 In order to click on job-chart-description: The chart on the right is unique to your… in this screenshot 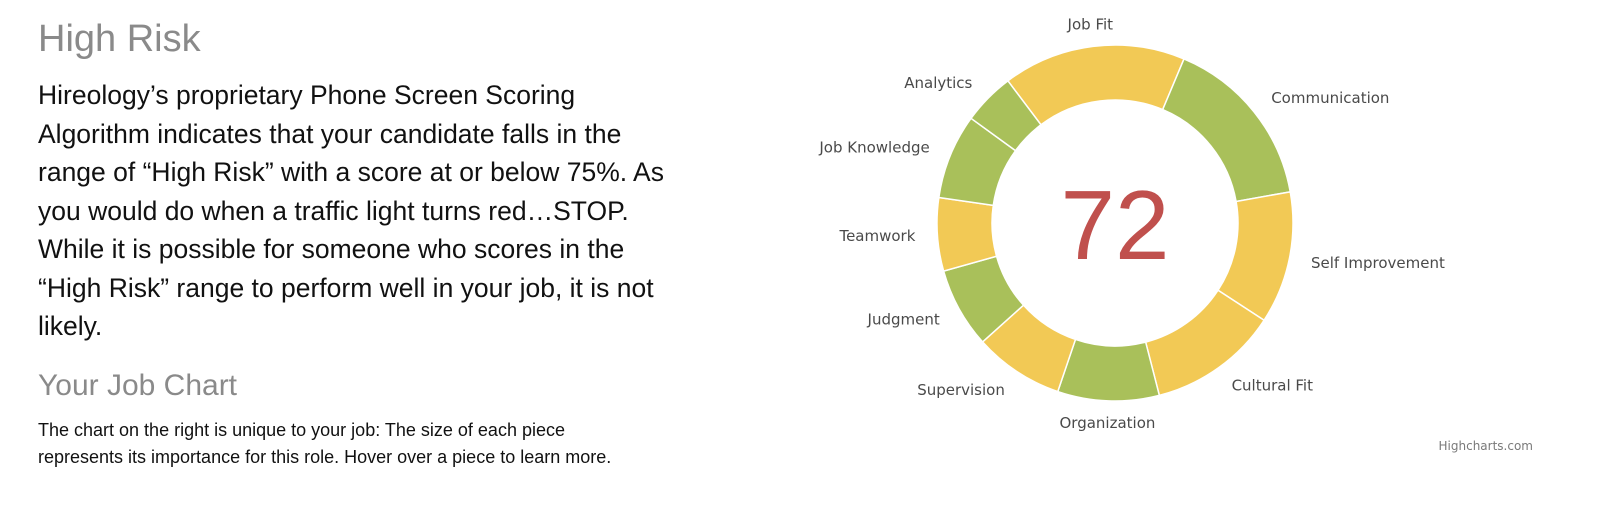, I will do `click(325, 443)`.